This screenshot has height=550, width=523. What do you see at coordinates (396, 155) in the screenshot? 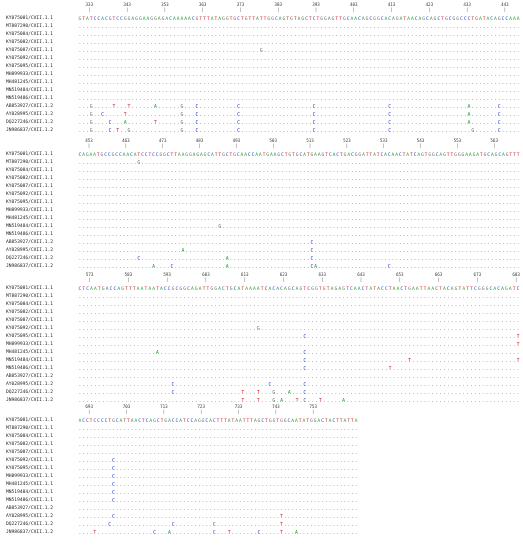
I see `nucleotide-base: A` at bounding box center [396, 155].